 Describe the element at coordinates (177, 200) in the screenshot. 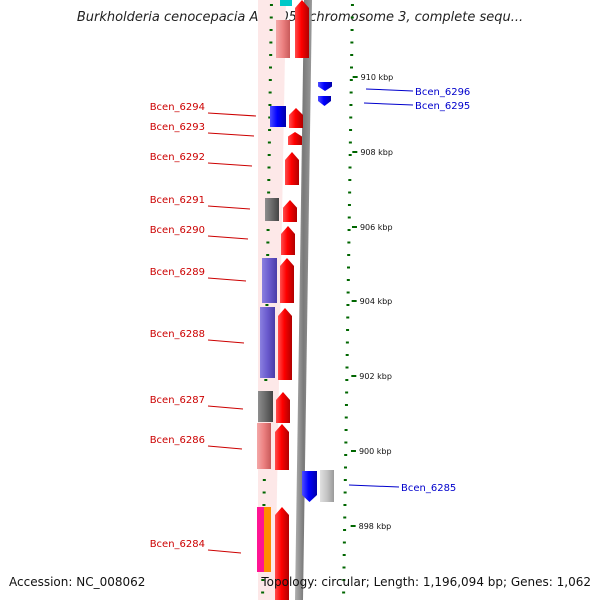

I see `gene-label-left: Bcen_6291` at that location.